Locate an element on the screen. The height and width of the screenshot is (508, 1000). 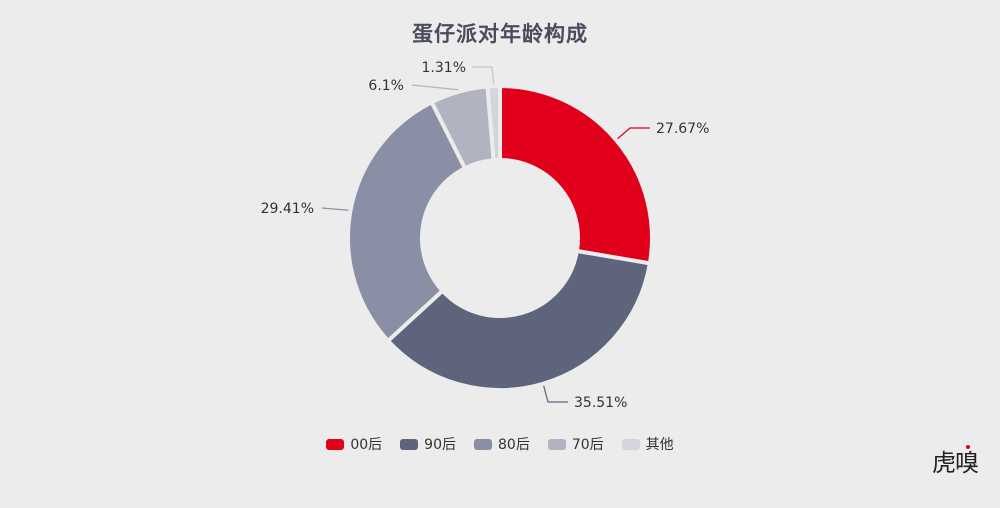
legend-item-80后: 80后 is located at coordinates (502, 444).